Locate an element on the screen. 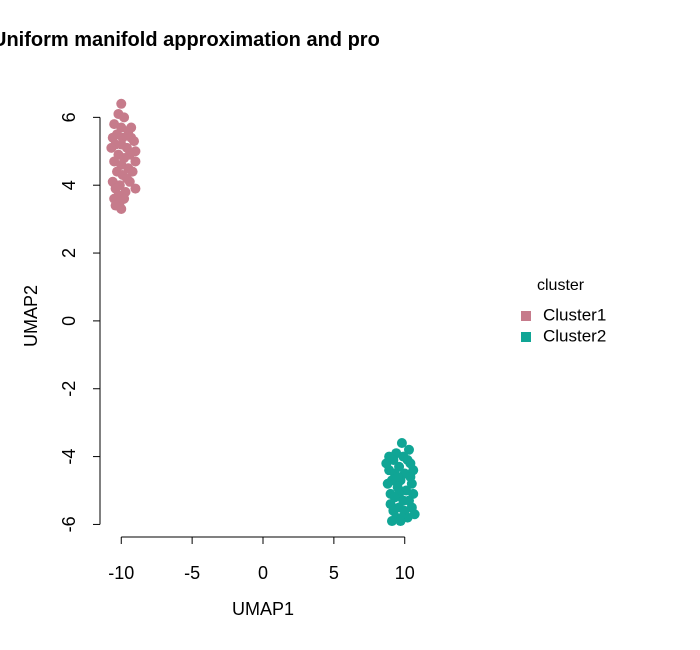 The image size is (700, 650). y-tick-label: 2 is located at coordinates (69, 253).